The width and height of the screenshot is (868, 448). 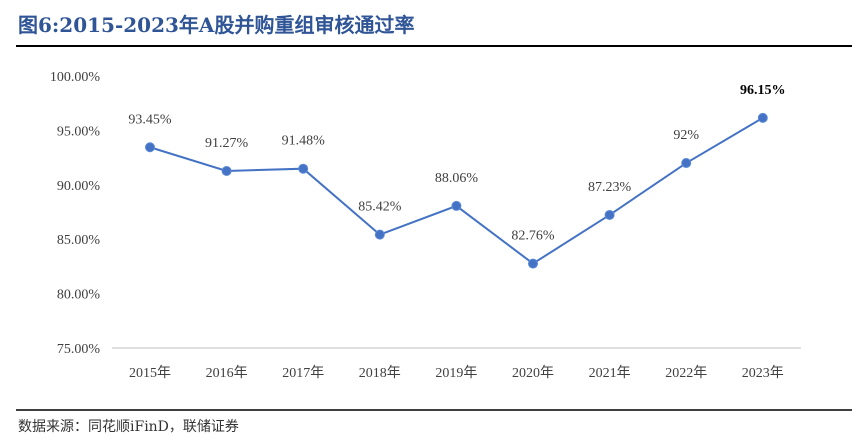 What do you see at coordinates (227, 373) in the screenshot?
I see `x-tick-label: 2016年` at bounding box center [227, 373].